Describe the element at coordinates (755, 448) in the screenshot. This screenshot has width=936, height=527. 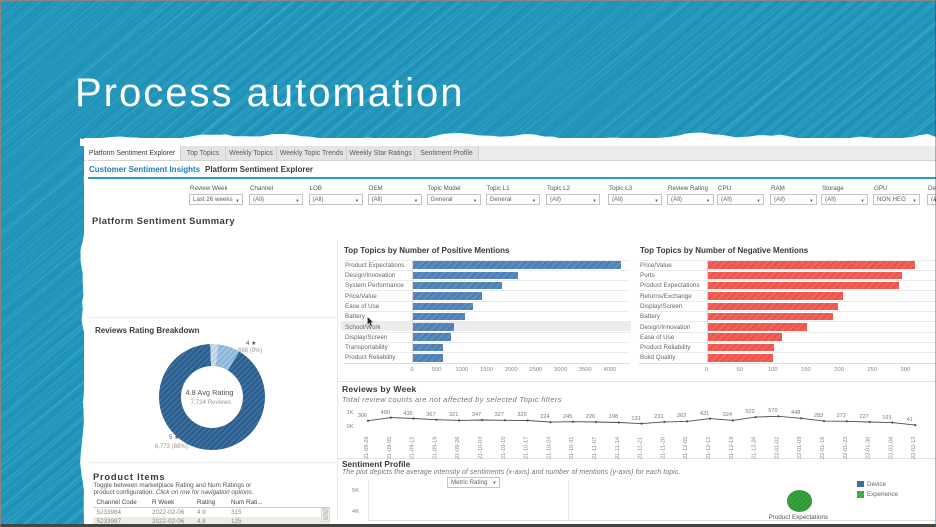
I see `svg-text: 21-12-26` at that location.